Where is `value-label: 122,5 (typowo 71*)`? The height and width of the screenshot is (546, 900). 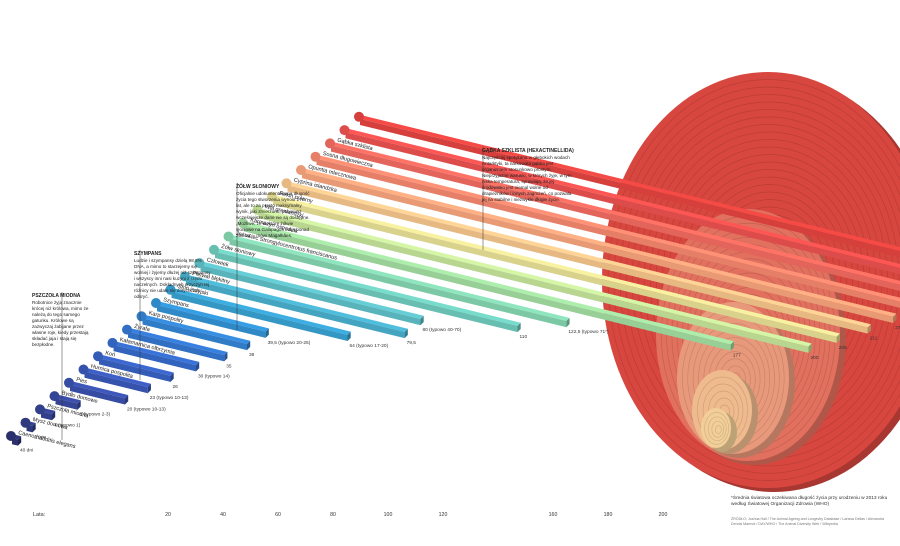
value-label: 122,5 (typowo 71*) is located at coordinates (588, 332).